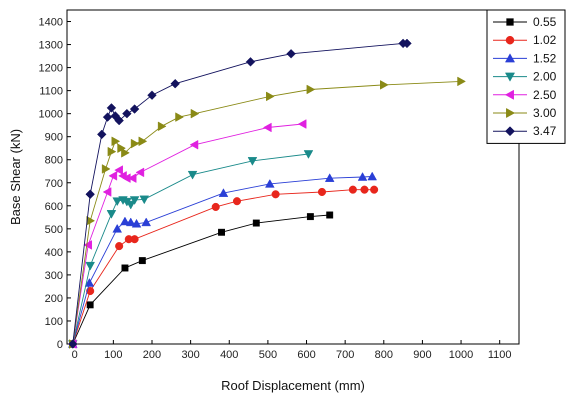 This screenshot has width=568, height=397. What do you see at coordinates (54, 253) in the screenshot?
I see `y-tick-label: 400` at bounding box center [54, 253].